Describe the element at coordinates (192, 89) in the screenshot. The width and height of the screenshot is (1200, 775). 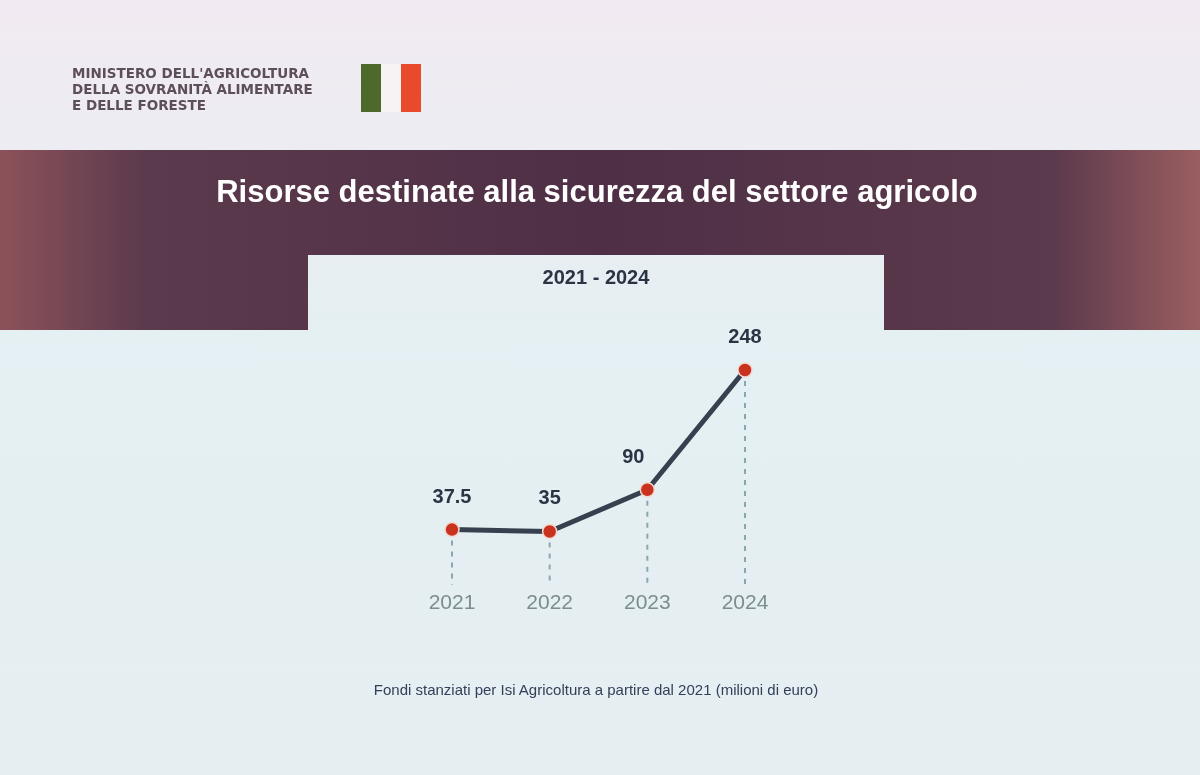
I see `text: MINISTERO DELL'AGRICOLTURA DELLA SOVRANITÀ ALIMENTARE E DELLE FORESTE` at that location.